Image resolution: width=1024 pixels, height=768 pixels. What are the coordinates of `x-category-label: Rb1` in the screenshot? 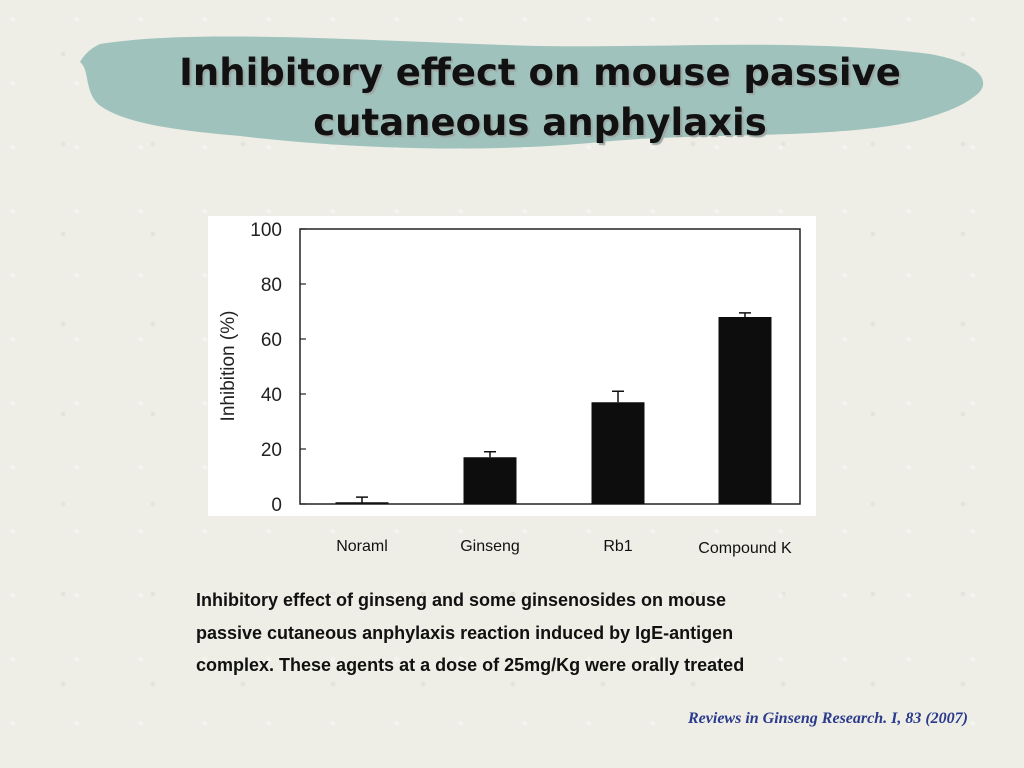 It's located at (618, 546).